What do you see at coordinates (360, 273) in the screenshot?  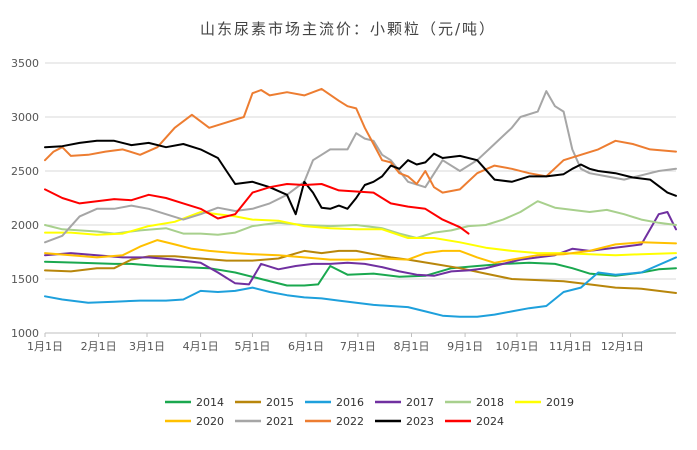 I see `series-line-2014` at bounding box center [360, 273].